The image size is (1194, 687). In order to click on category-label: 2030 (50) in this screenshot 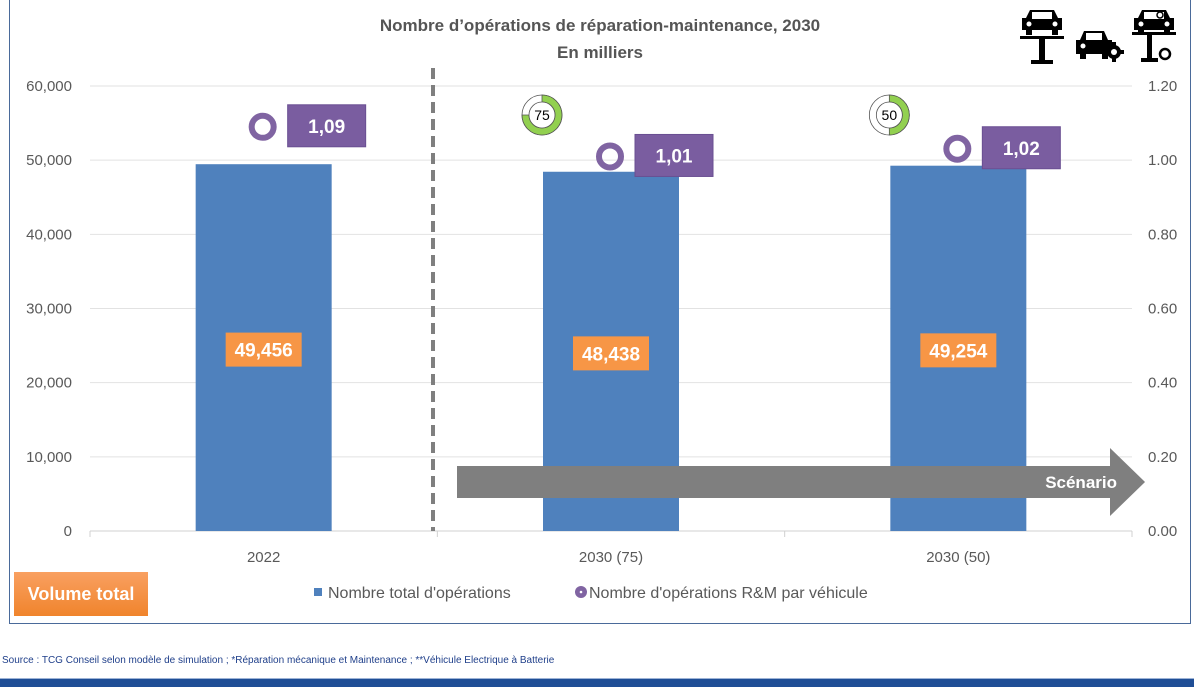, I will do `click(958, 557)`.